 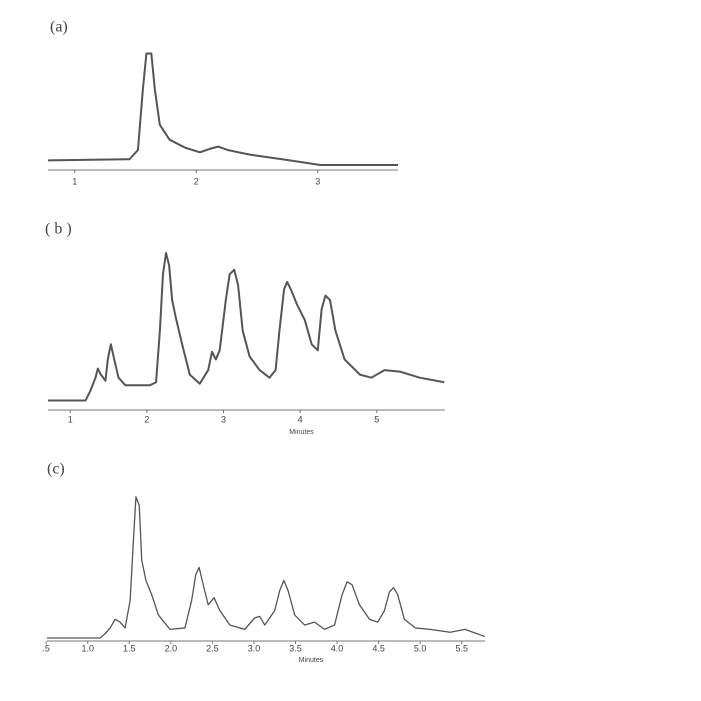 What do you see at coordinates (420, 648) in the screenshot?
I see `x-tick-label: 5.0` at bounding box center [420, 648].